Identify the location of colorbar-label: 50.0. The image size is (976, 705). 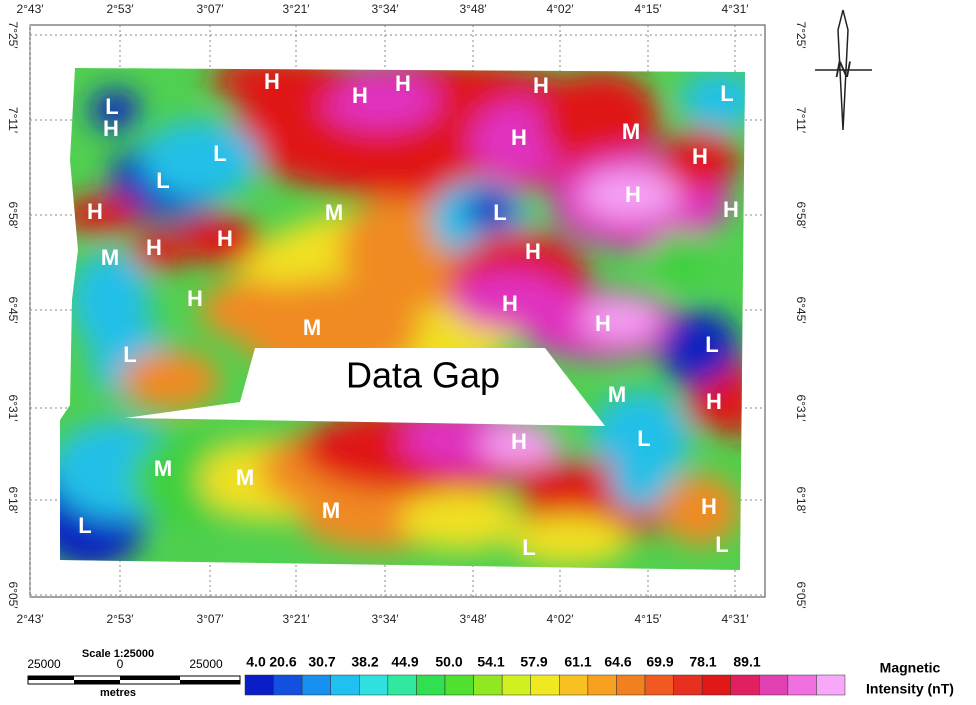
(448, 662).